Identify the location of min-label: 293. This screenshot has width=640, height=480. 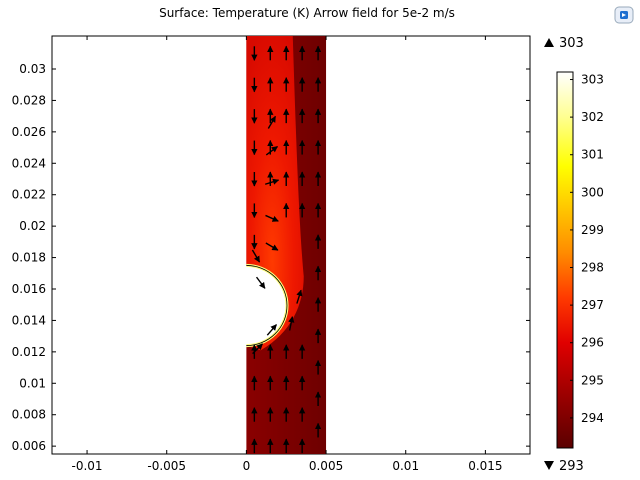
(571, 466).